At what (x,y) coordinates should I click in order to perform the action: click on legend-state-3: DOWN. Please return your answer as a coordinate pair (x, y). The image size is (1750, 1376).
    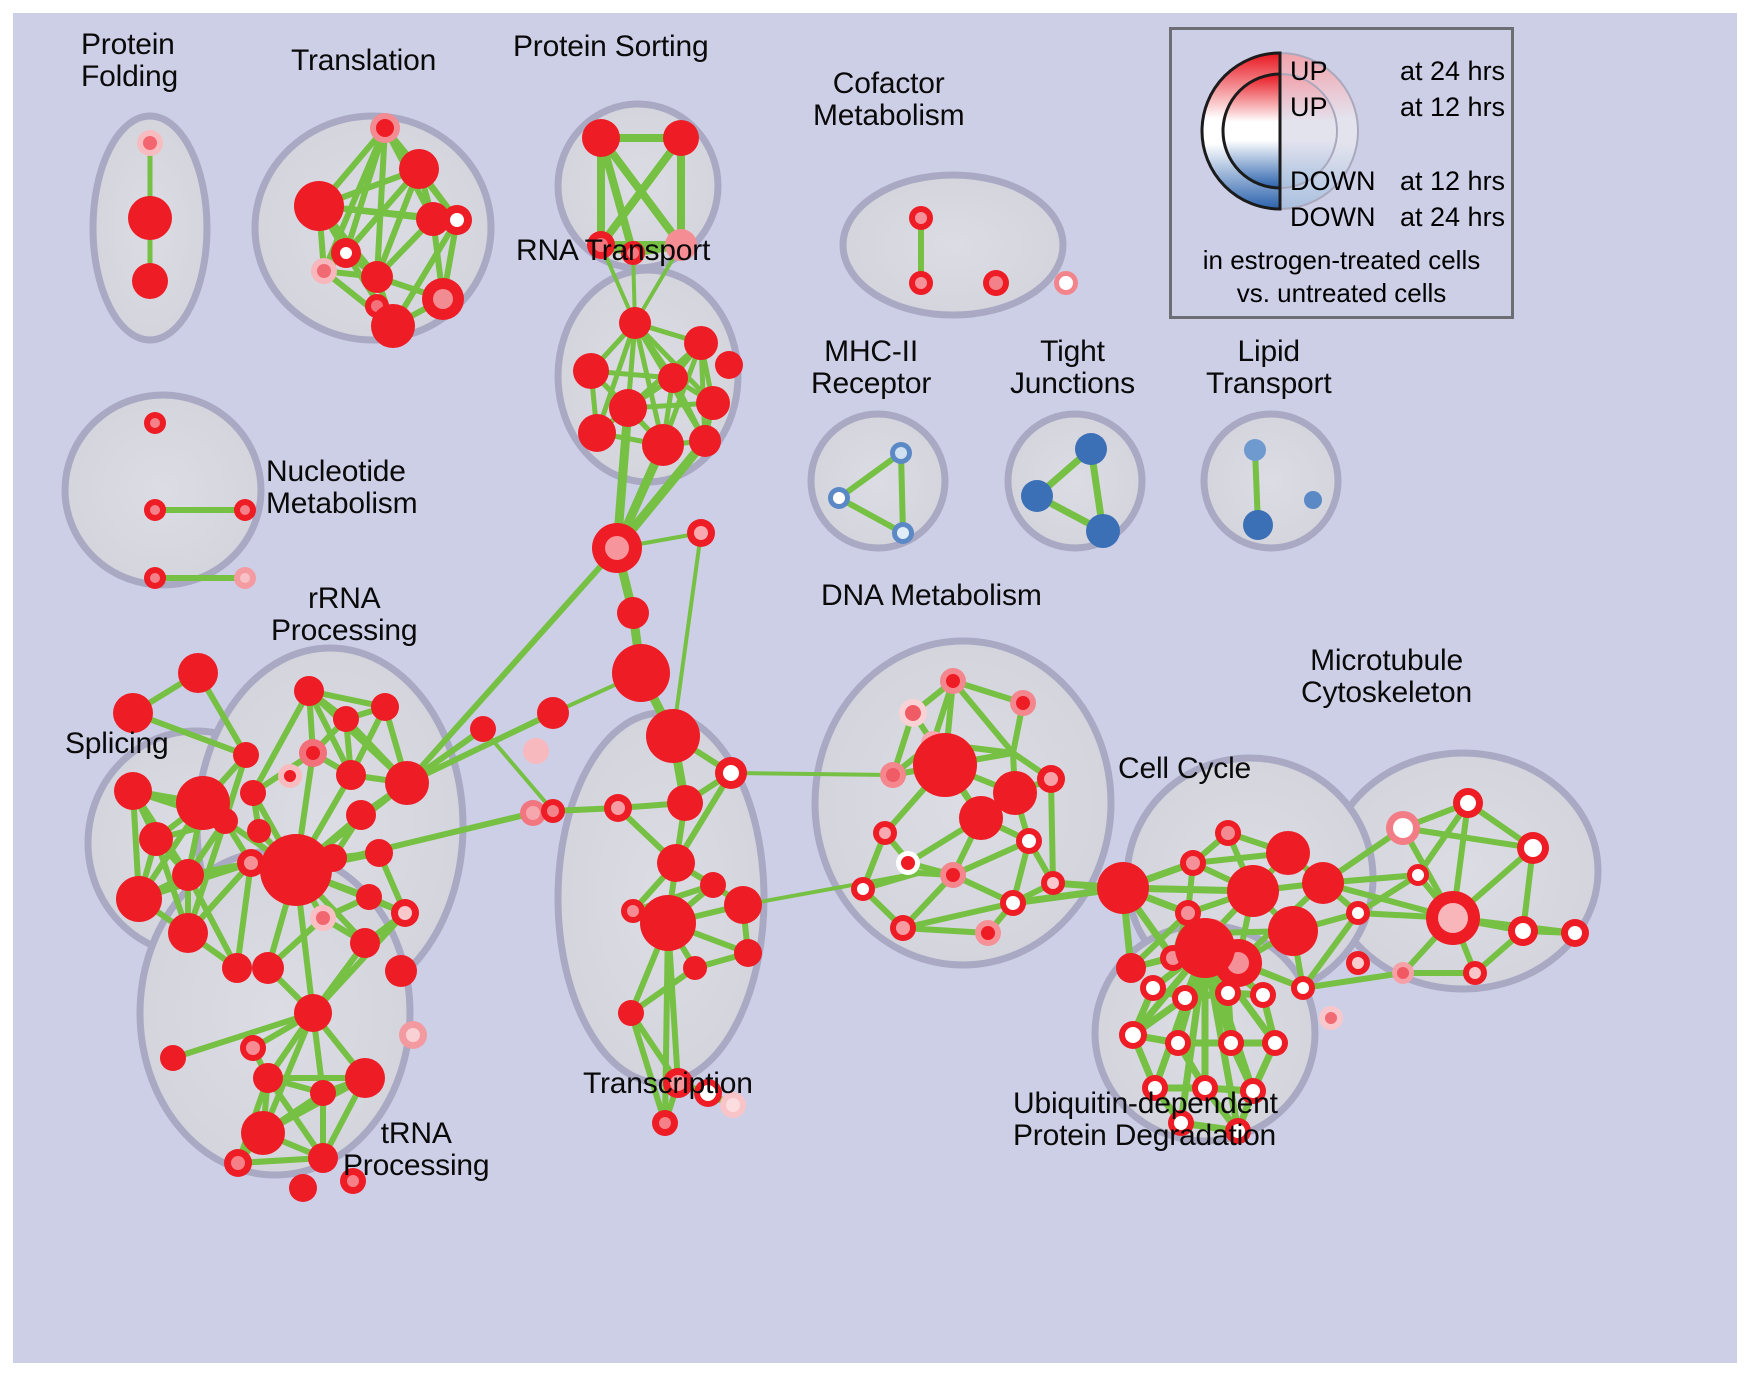
    Looking at the image, I should click on (1333, 217).